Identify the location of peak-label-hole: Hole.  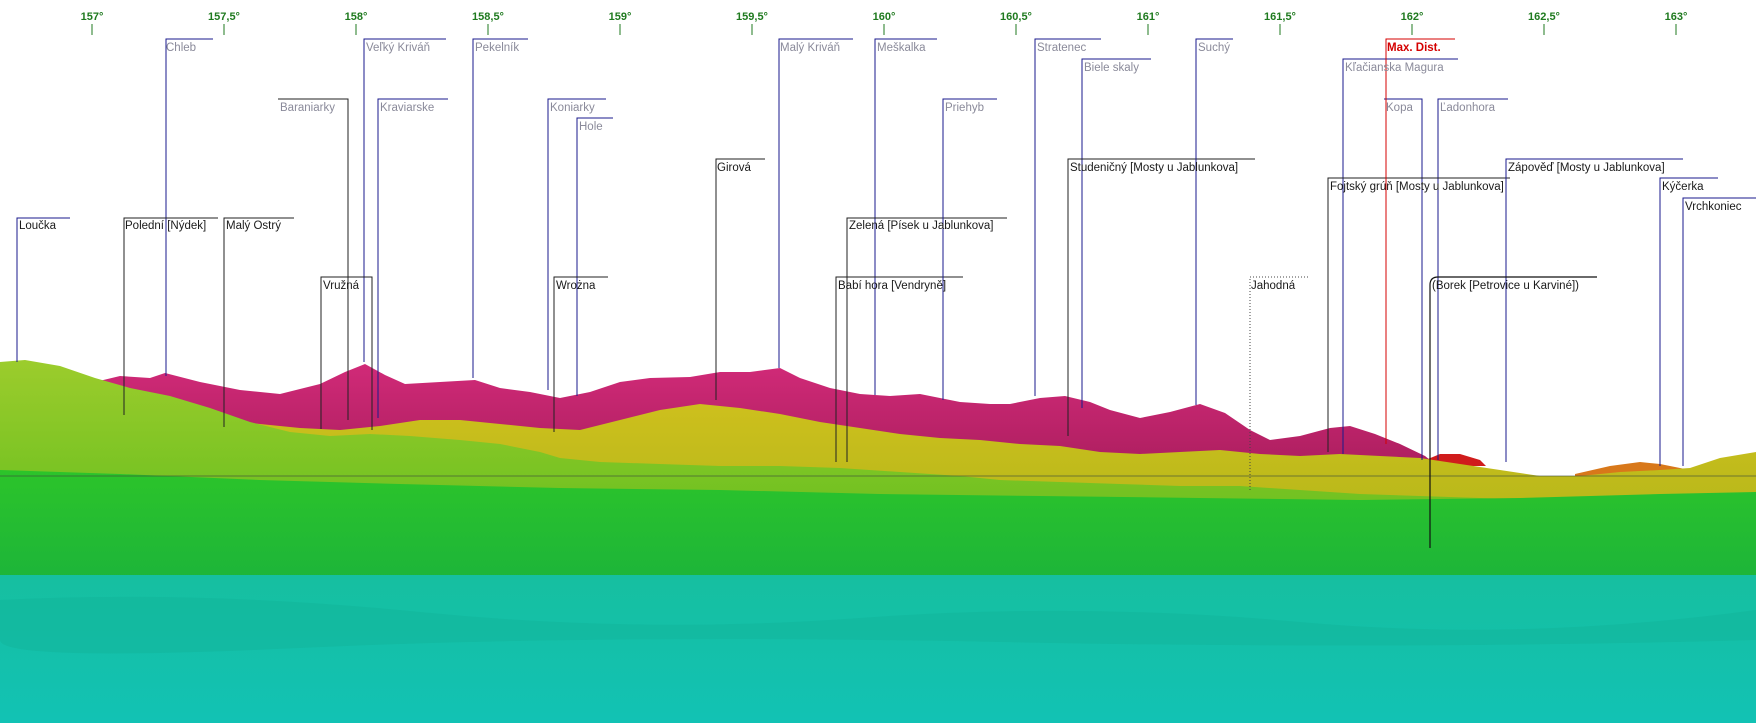
(591, 127).